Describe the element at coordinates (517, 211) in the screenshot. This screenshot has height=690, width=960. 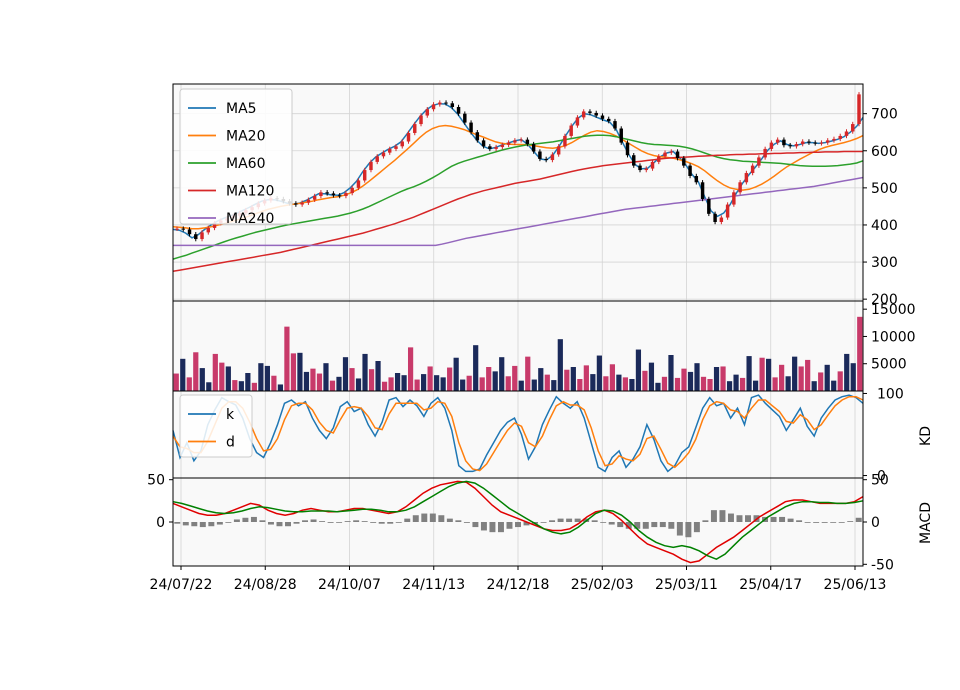
I see `series-ma120-line` at that location.